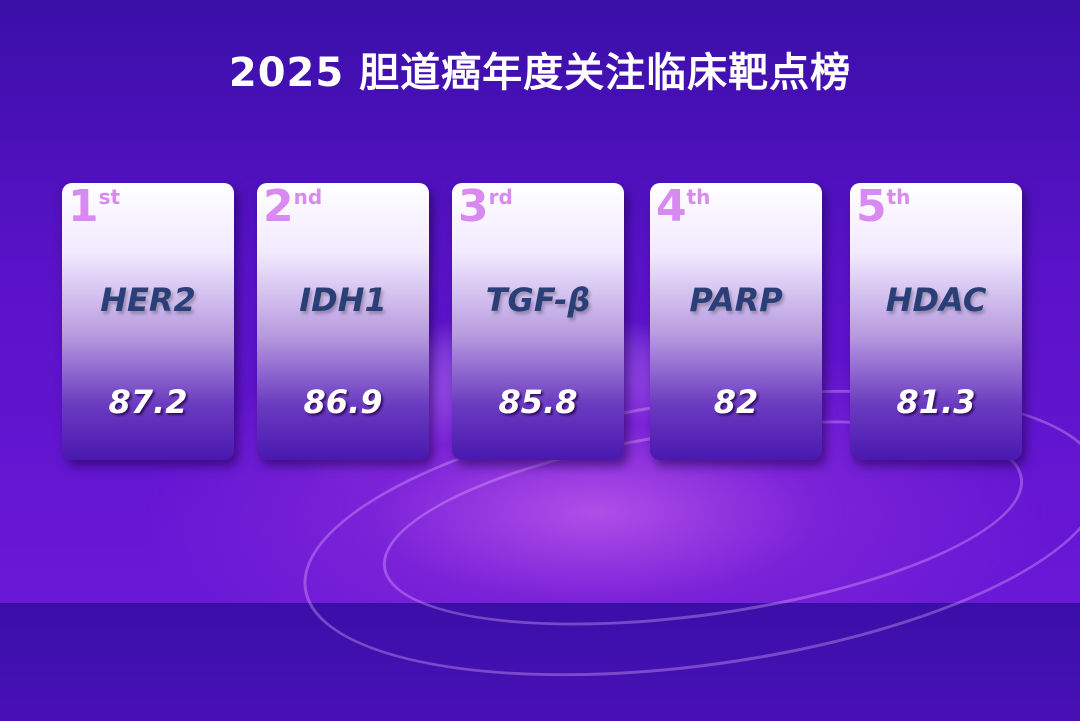  I want to click on rank-card-2: 2nd IDH1 86.9, so click(343, 321).